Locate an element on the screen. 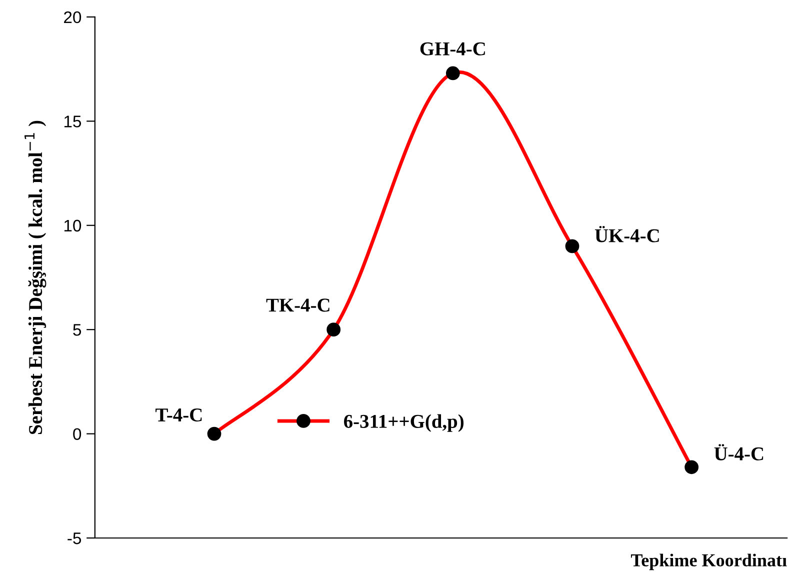  annotation: T-4-C is located at coordinates (179, 415).